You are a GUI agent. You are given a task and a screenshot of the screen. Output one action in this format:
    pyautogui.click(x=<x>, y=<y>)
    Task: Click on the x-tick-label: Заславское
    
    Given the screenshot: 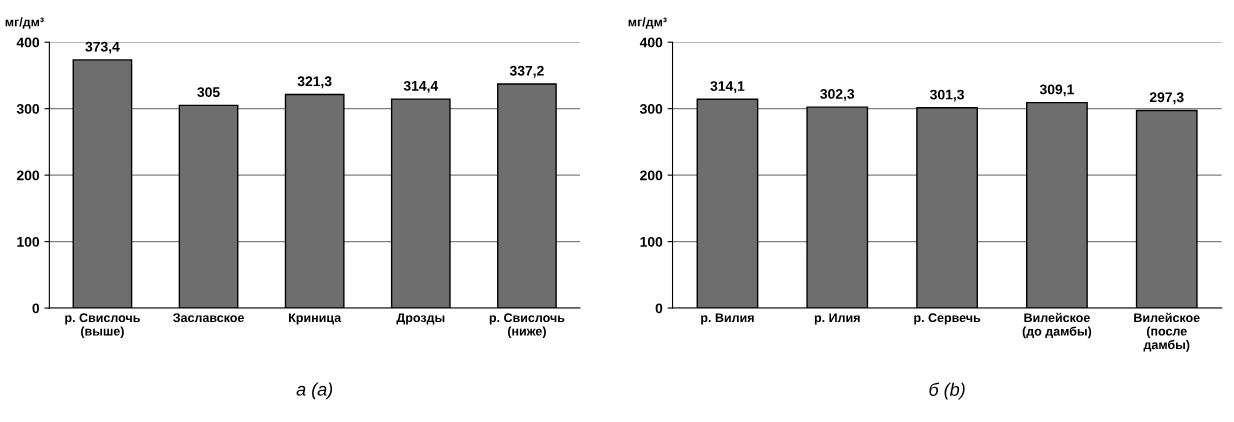 What is the action you would take?
    pyautogui.click(x=208, y=318)
    